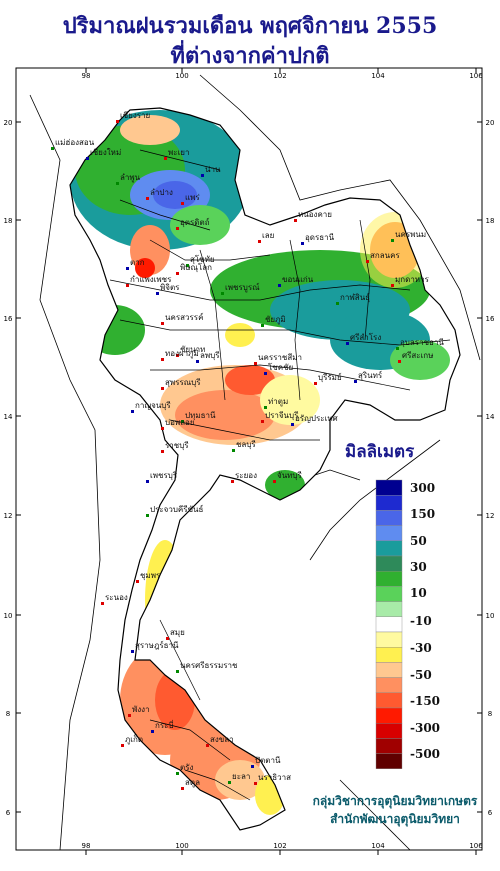 This screenshot has width=500, height=871. I want to click on legend-label: -50, so click(421, 675).